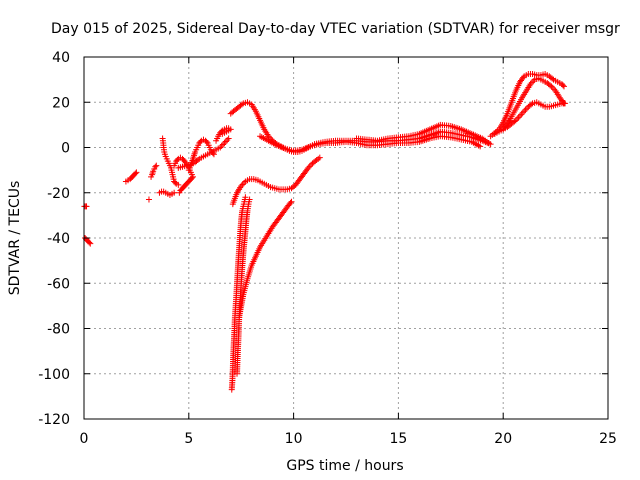  I want to click on x-tick-label: 5, so click(188, 439).